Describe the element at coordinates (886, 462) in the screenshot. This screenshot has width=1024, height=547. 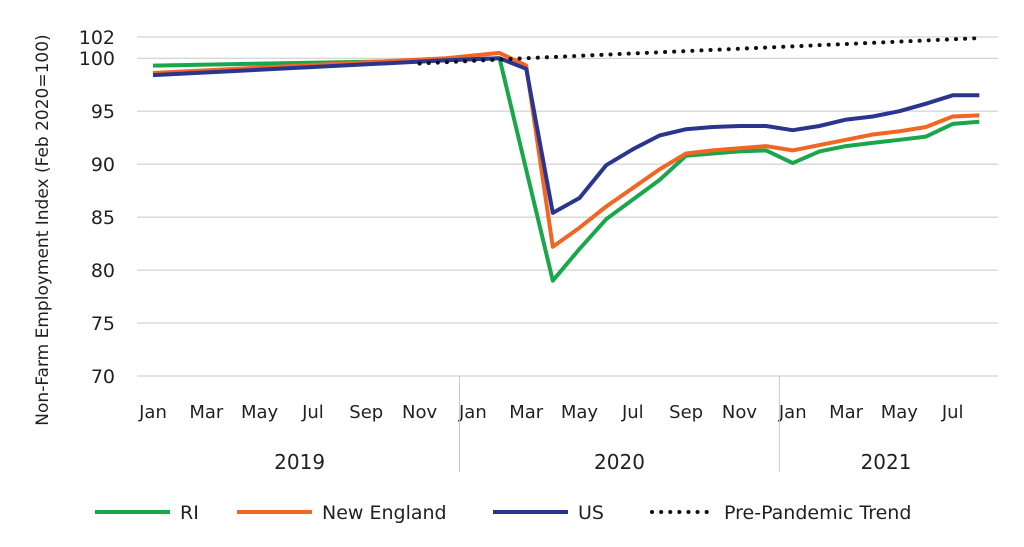
I see `year-label: 2021` at that location.